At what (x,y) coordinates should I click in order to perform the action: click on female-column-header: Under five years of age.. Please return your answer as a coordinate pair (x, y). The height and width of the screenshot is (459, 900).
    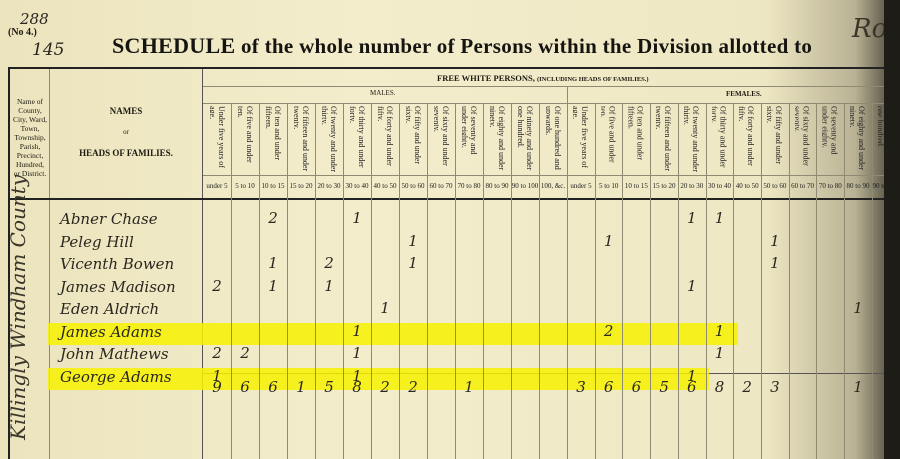
    Looking at the image, I should click on (581, 137).